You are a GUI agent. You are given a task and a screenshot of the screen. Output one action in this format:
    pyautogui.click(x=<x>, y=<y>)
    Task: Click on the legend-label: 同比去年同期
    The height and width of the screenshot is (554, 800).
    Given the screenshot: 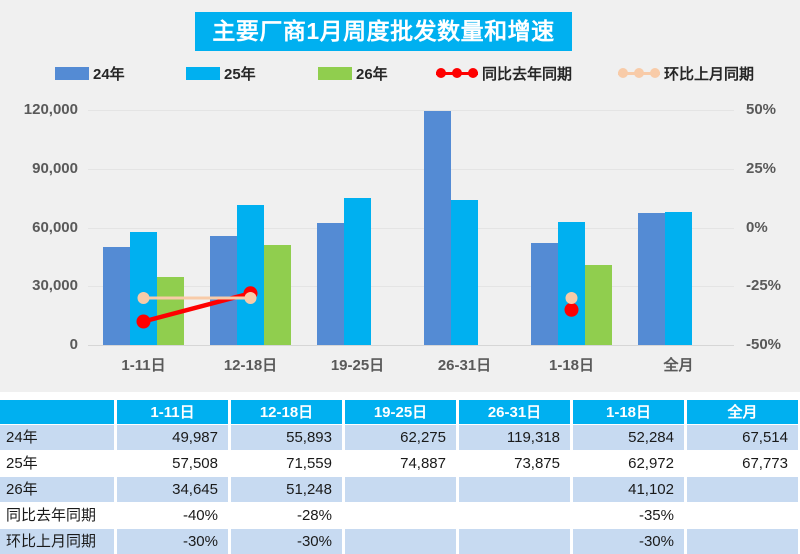 What is the action you would take?
    pyautogui.click(x=527, y=74)
    